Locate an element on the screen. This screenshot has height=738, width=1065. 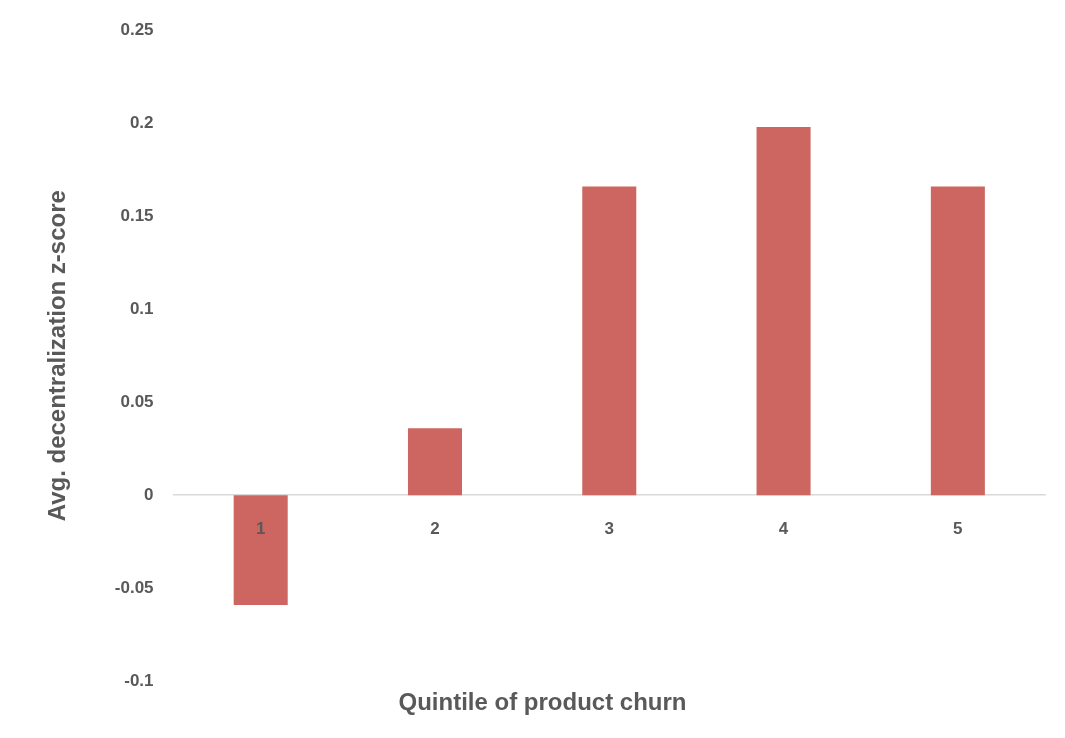
x-tick-label: 2 is located at coordinates (435, 528).